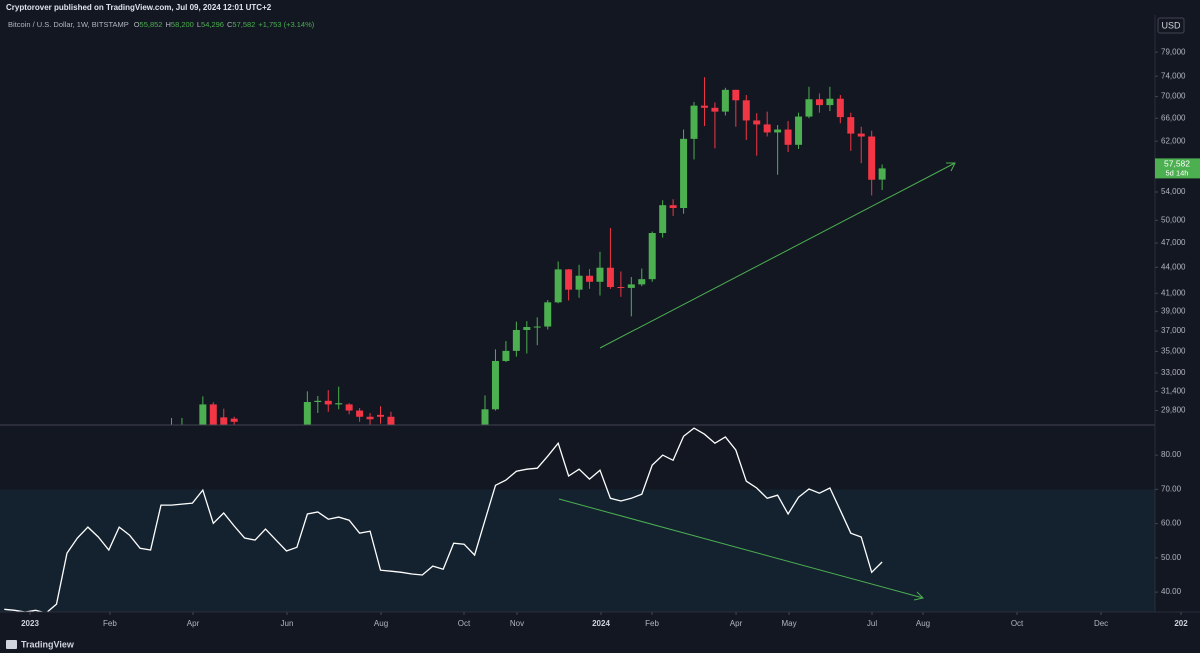 The height and width of the screenshot is (653, 1200). Describe the element at coordinates (1171, 591) in the screenshot. I see `y-tick-label: 40.00` at that location.